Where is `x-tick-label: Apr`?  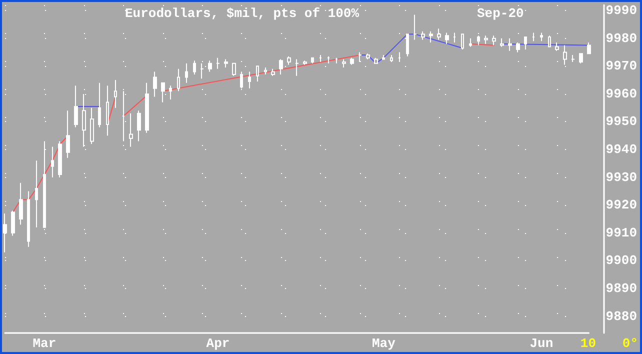 x-tick-label: Apr is located at coordinates (218, 343).